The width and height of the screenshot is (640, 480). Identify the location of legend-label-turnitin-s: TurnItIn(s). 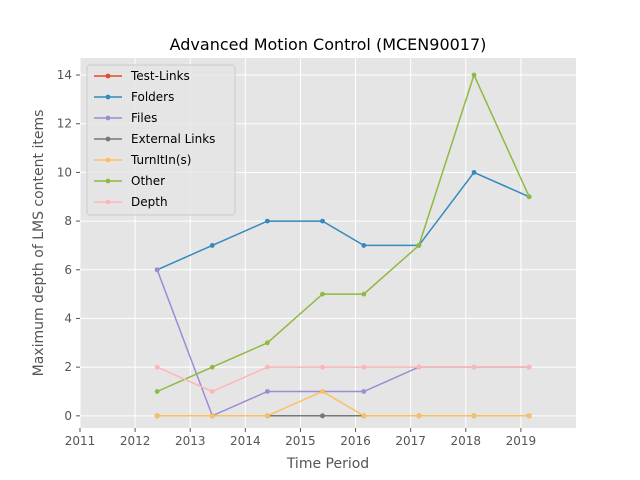
(160, 160).